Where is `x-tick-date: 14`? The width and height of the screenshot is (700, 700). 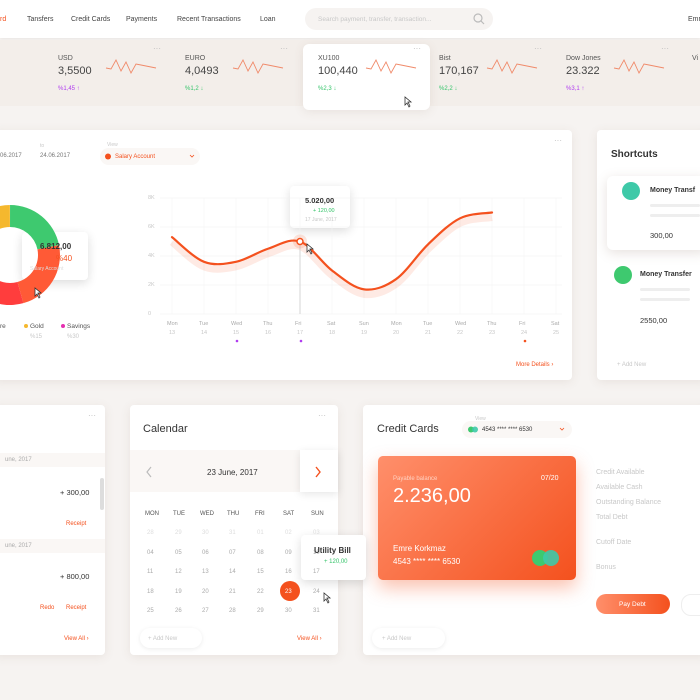
x-tick-date: 14 is located at coordinates (204, 332).